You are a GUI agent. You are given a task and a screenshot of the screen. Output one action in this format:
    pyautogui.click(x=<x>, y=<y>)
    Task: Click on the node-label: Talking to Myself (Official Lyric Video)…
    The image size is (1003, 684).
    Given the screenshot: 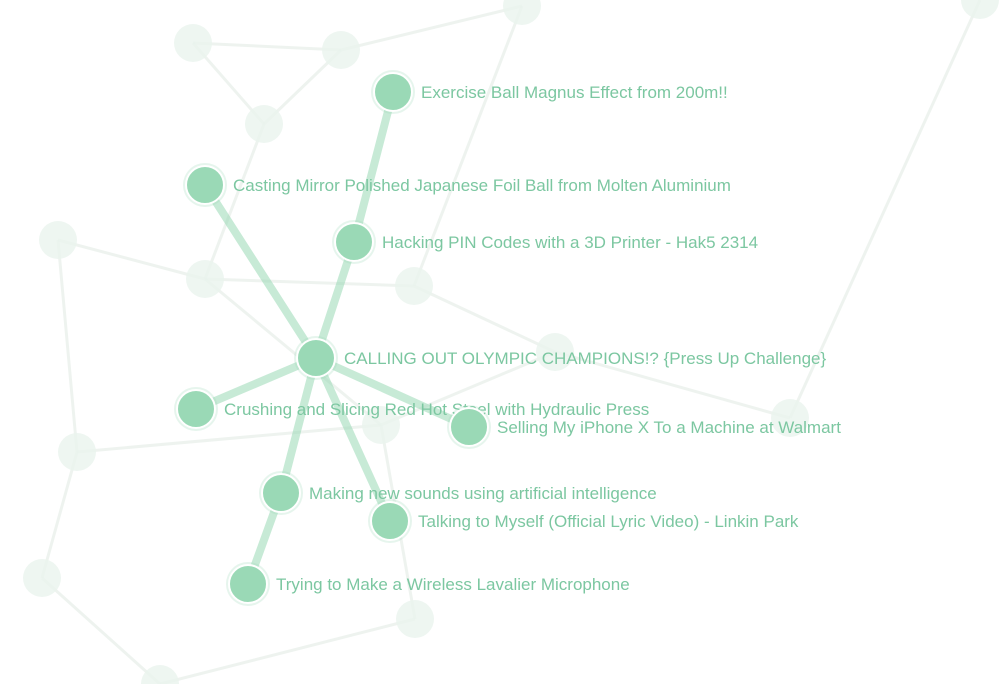 What is the action you would take?
    pyautogui.click(x=608, y=521)
    